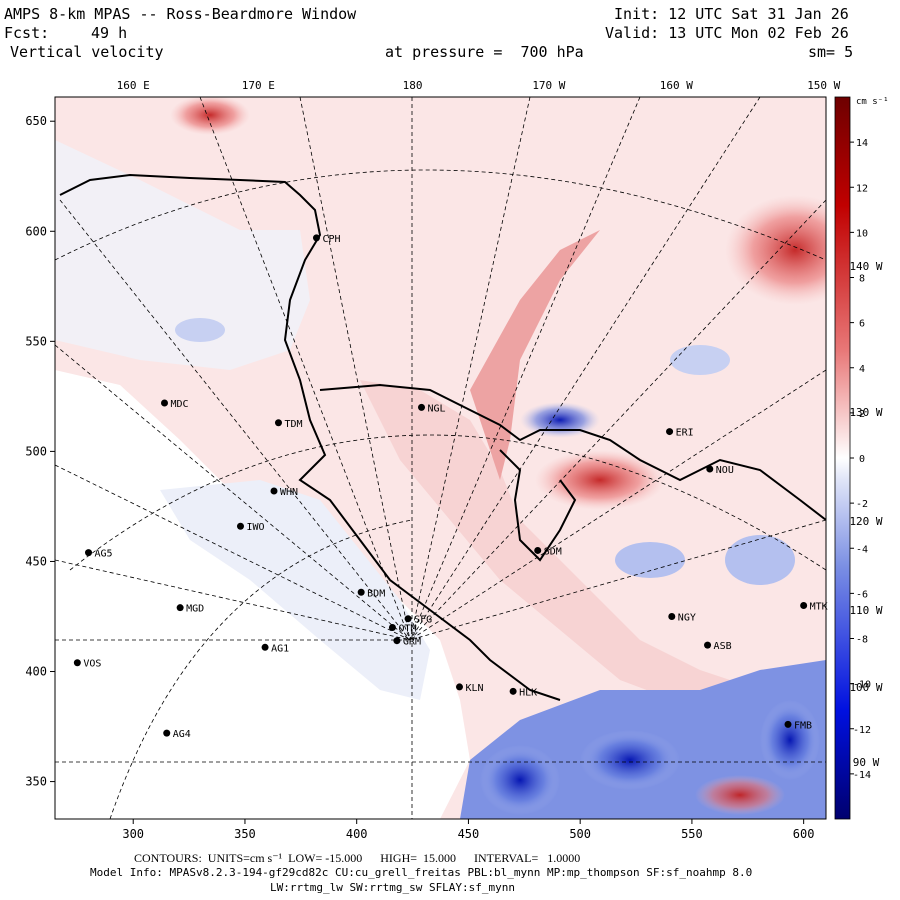  Describe the element at coordinates (77, 663) in the screenshot. I see `station-vos-marker` at that location.